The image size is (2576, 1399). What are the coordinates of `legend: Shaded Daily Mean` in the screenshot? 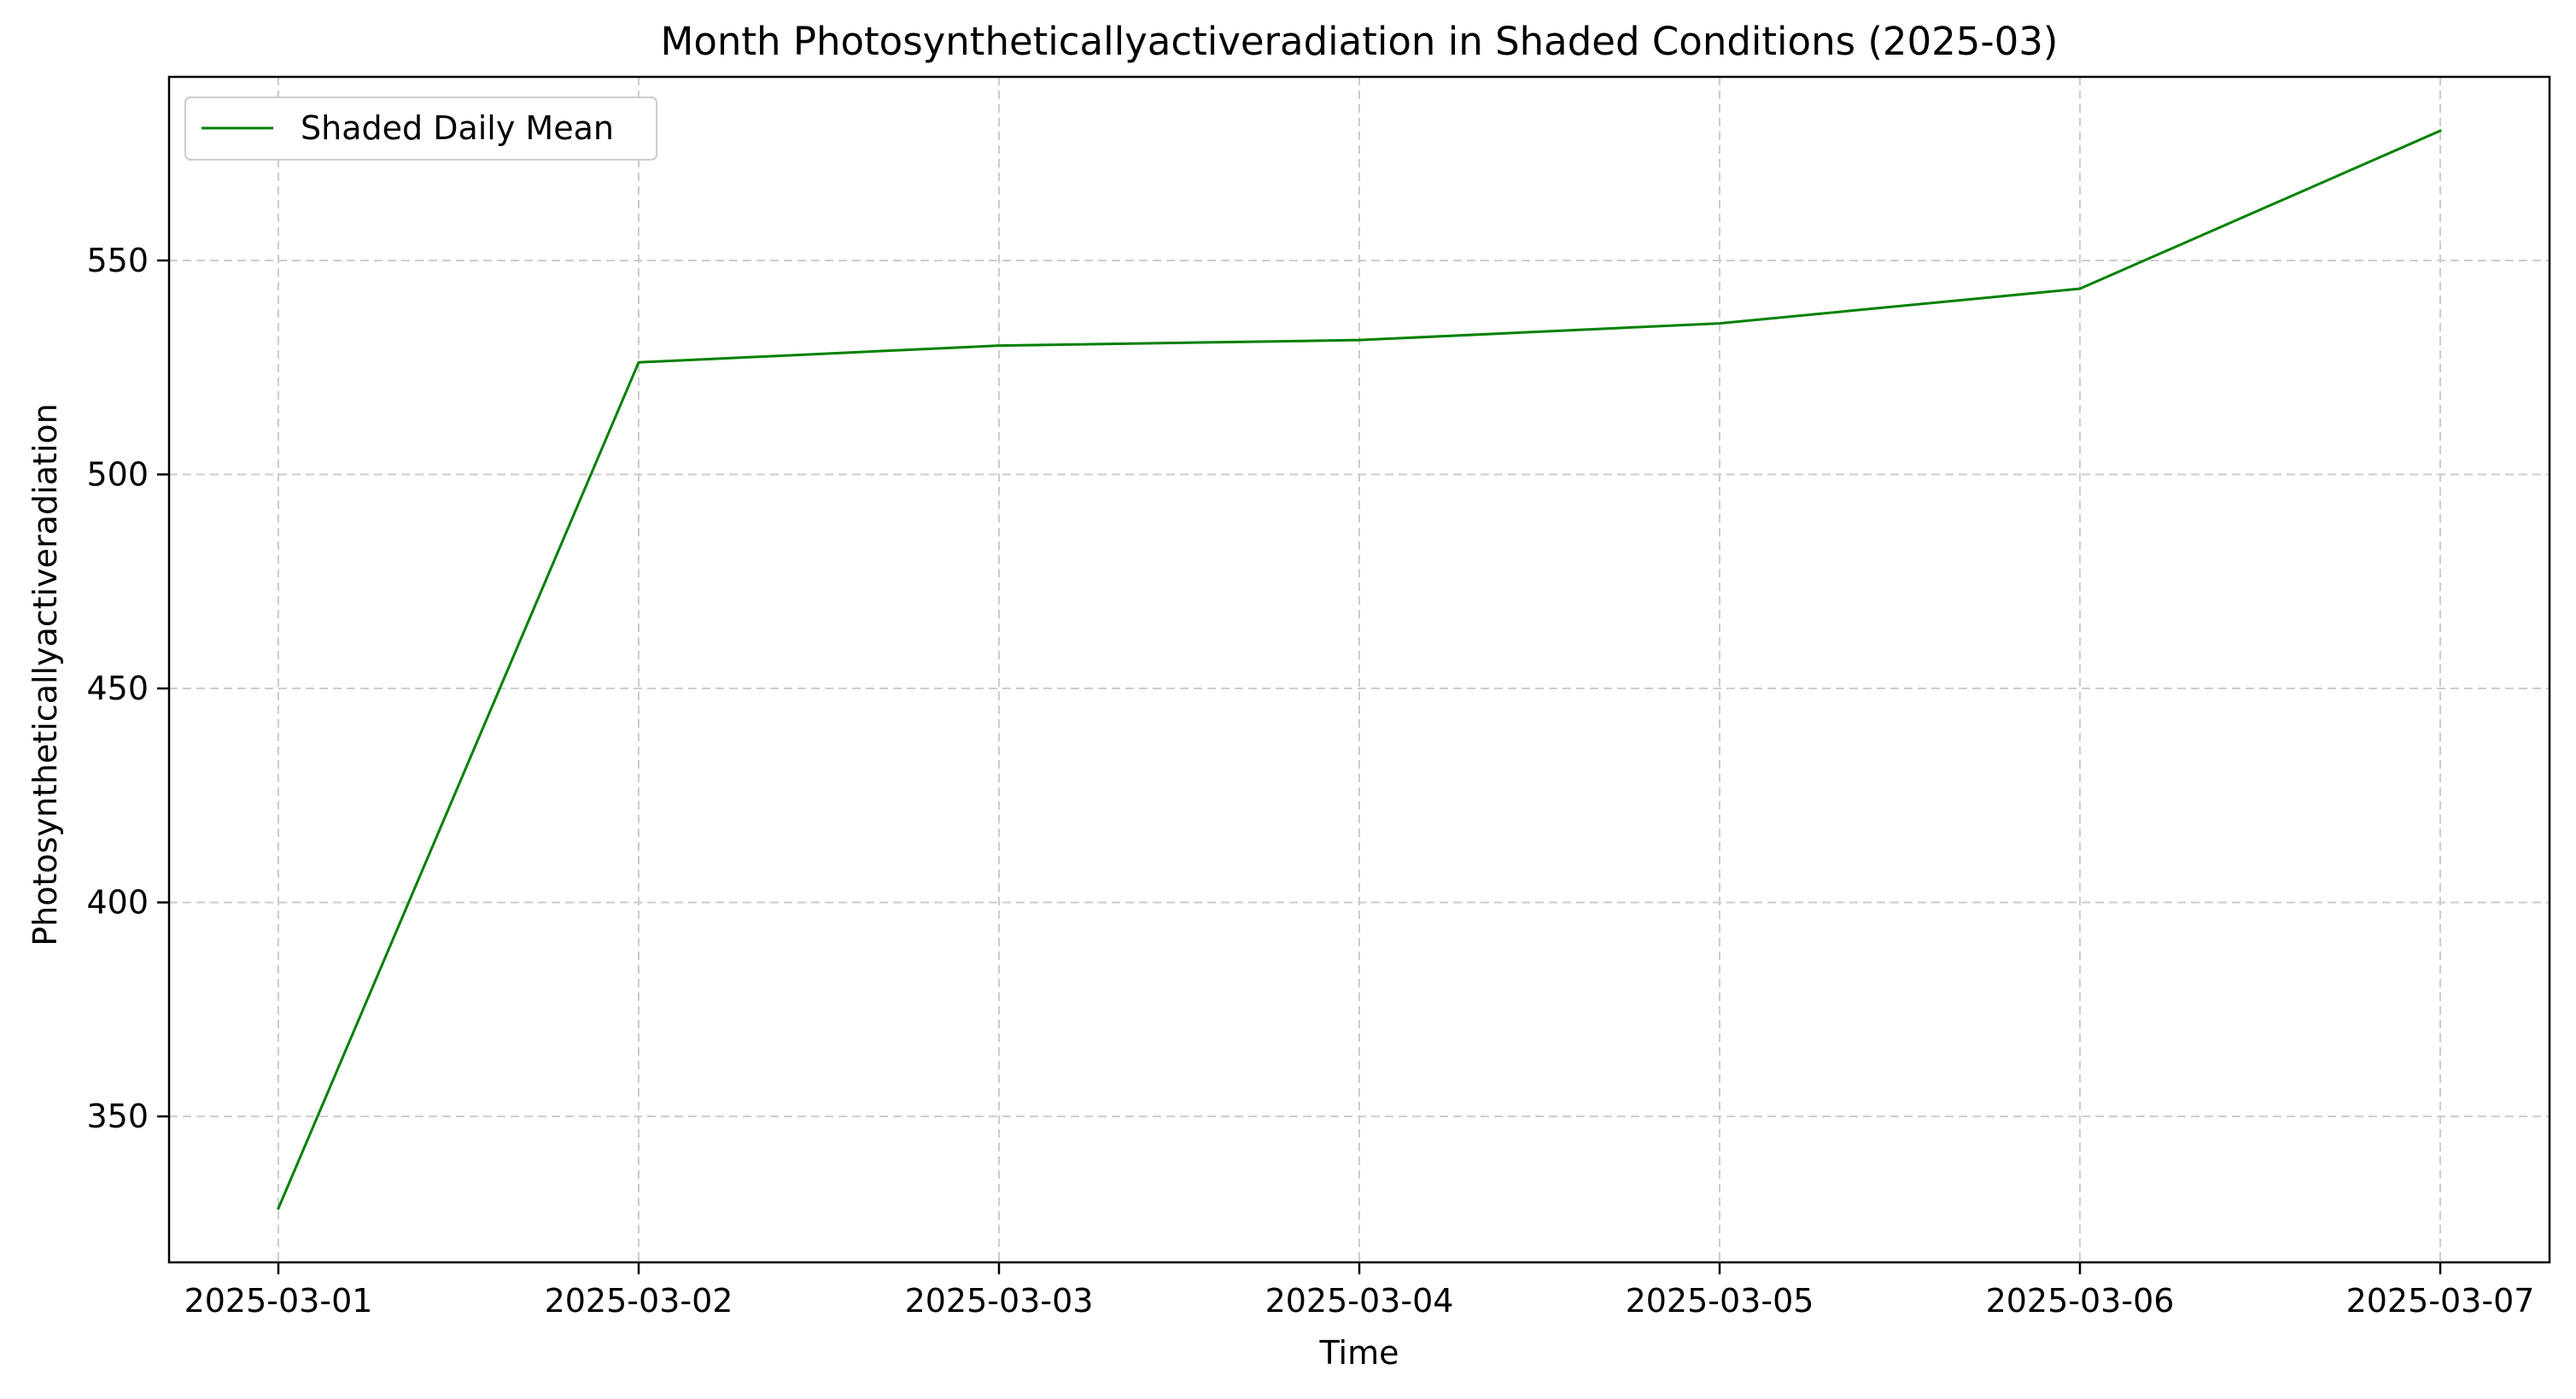 It's located at (420, 129).